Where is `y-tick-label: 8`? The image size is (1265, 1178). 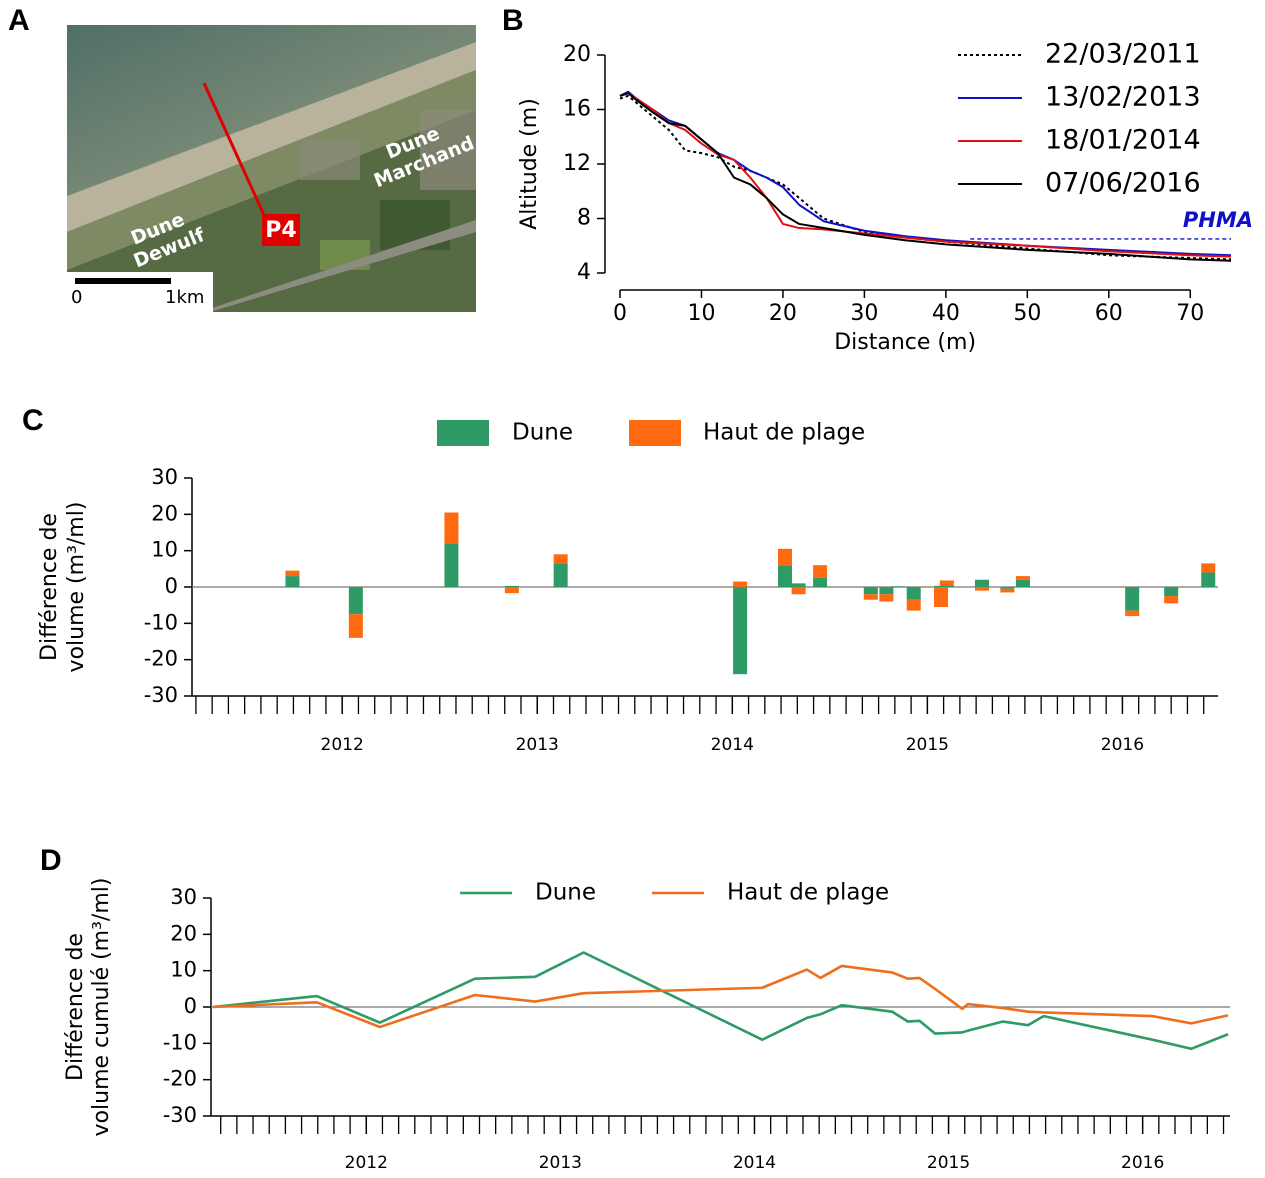
y-tick-label: 8 is located at coordinates (584, 218).